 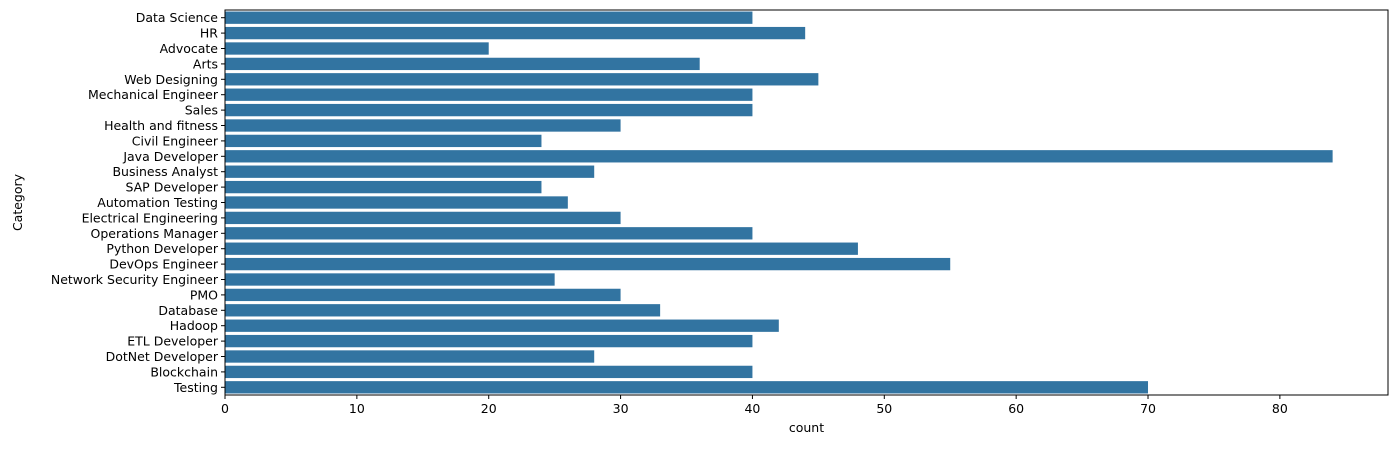 I want to click on y-tick-label: ETL Developer, so click(x=173, y=341).